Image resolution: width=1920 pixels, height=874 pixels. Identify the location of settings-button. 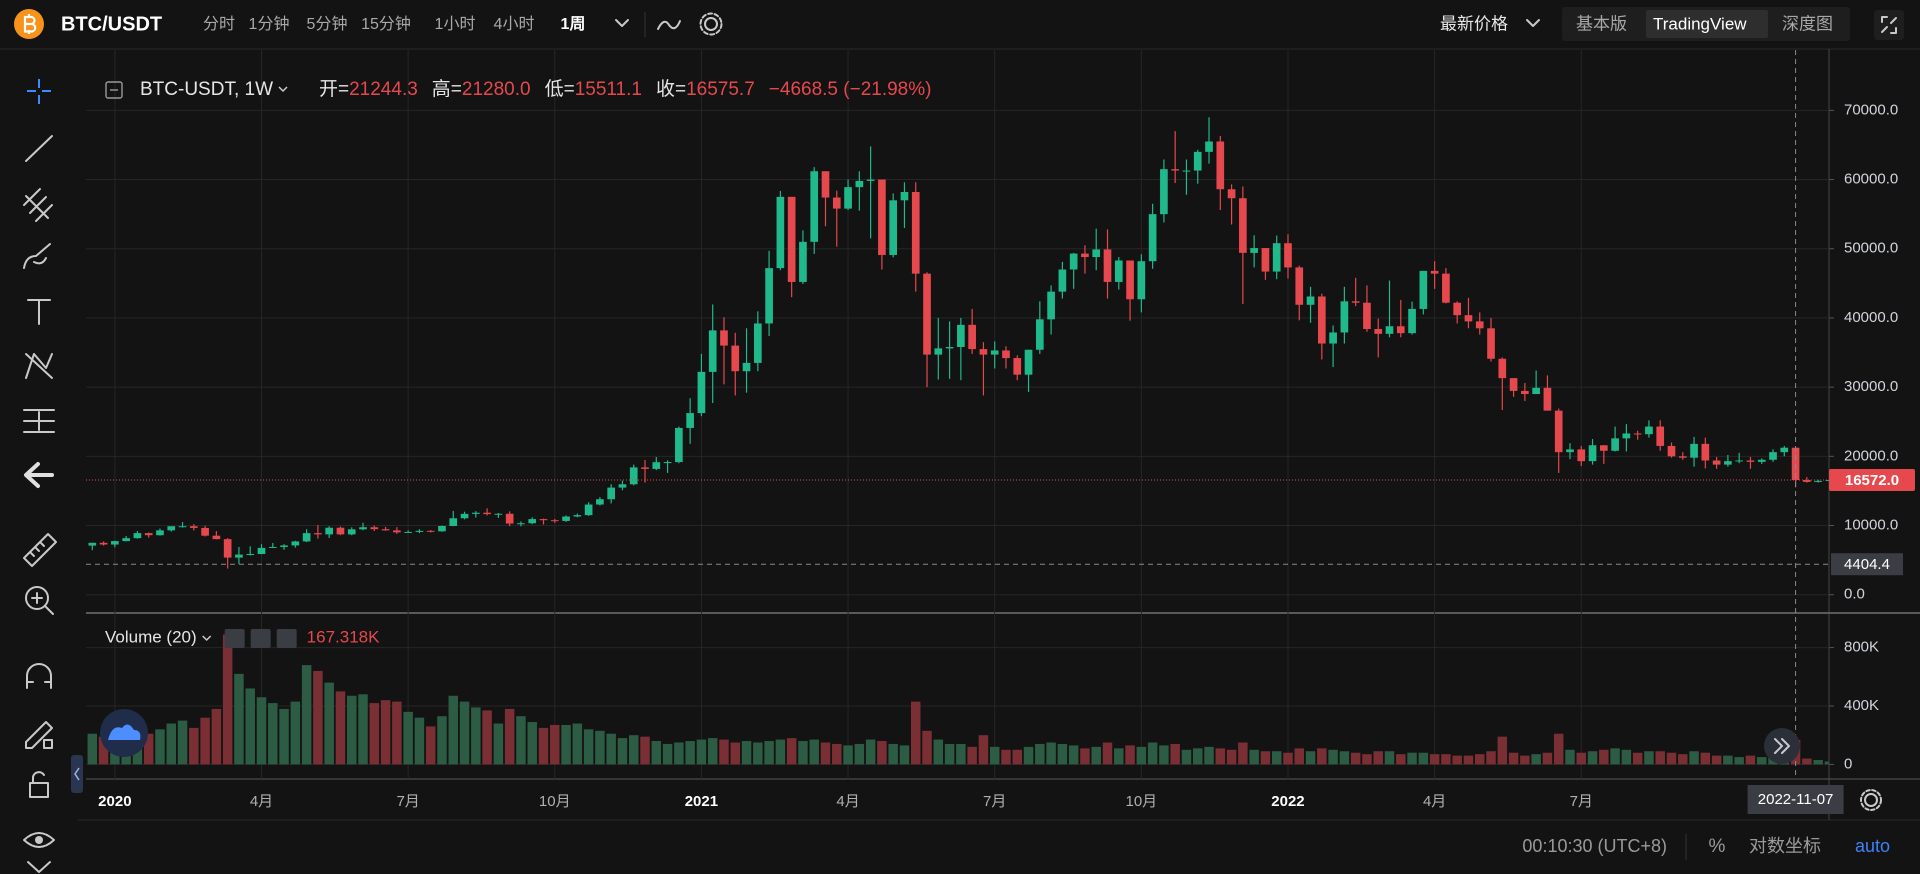
(711, 24).